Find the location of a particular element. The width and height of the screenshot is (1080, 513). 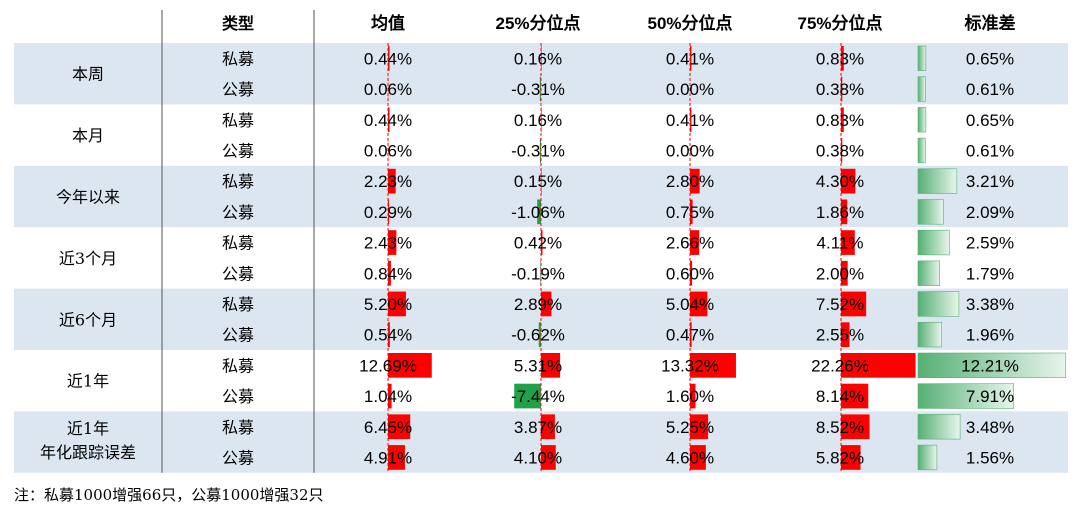

data-label: 0.29% is located at coordinates (388, 212).